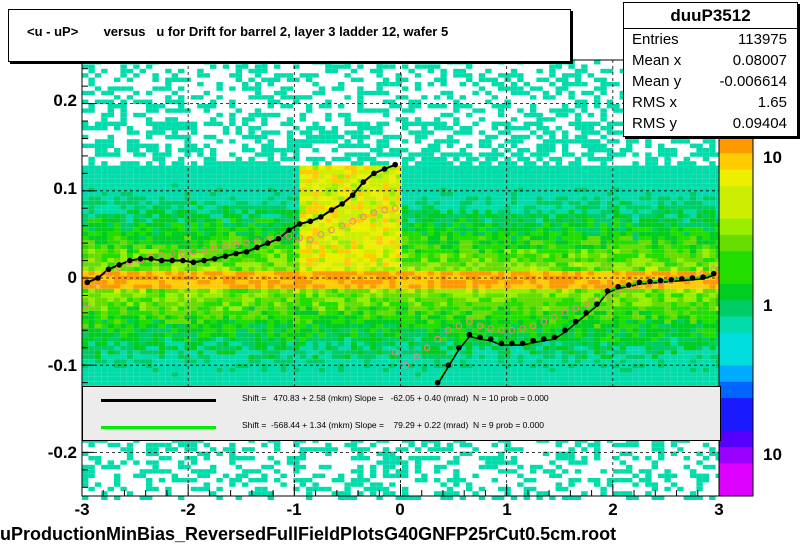 The height and width of the screenshot is (552, 801). I want to click on stats-value: 1.65, so click(772, 102).